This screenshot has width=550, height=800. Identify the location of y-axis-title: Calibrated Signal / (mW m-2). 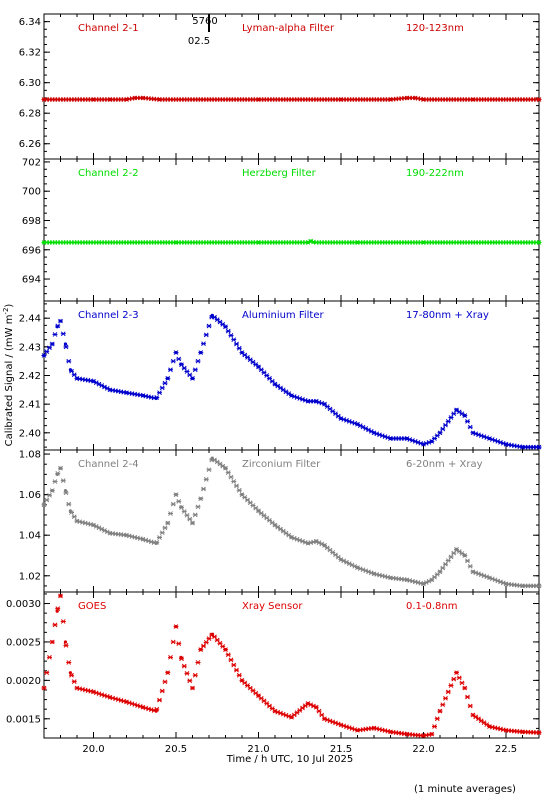
(8, 375).